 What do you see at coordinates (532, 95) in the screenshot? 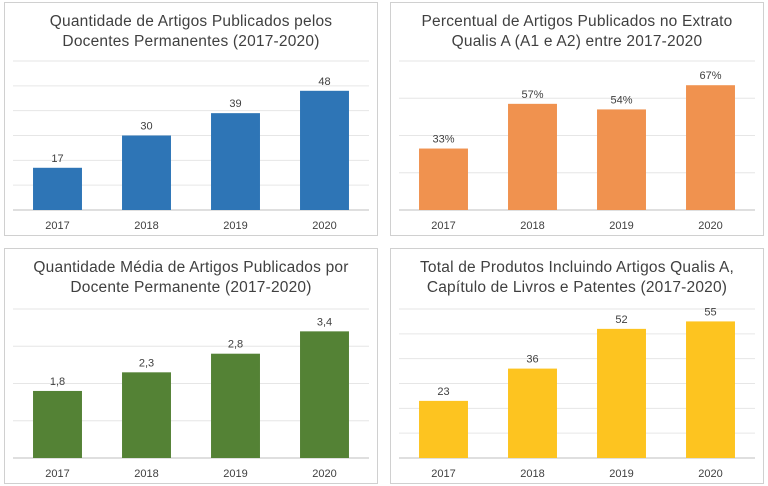
I see `data-label: 57%` at bounding box center [532, 95].